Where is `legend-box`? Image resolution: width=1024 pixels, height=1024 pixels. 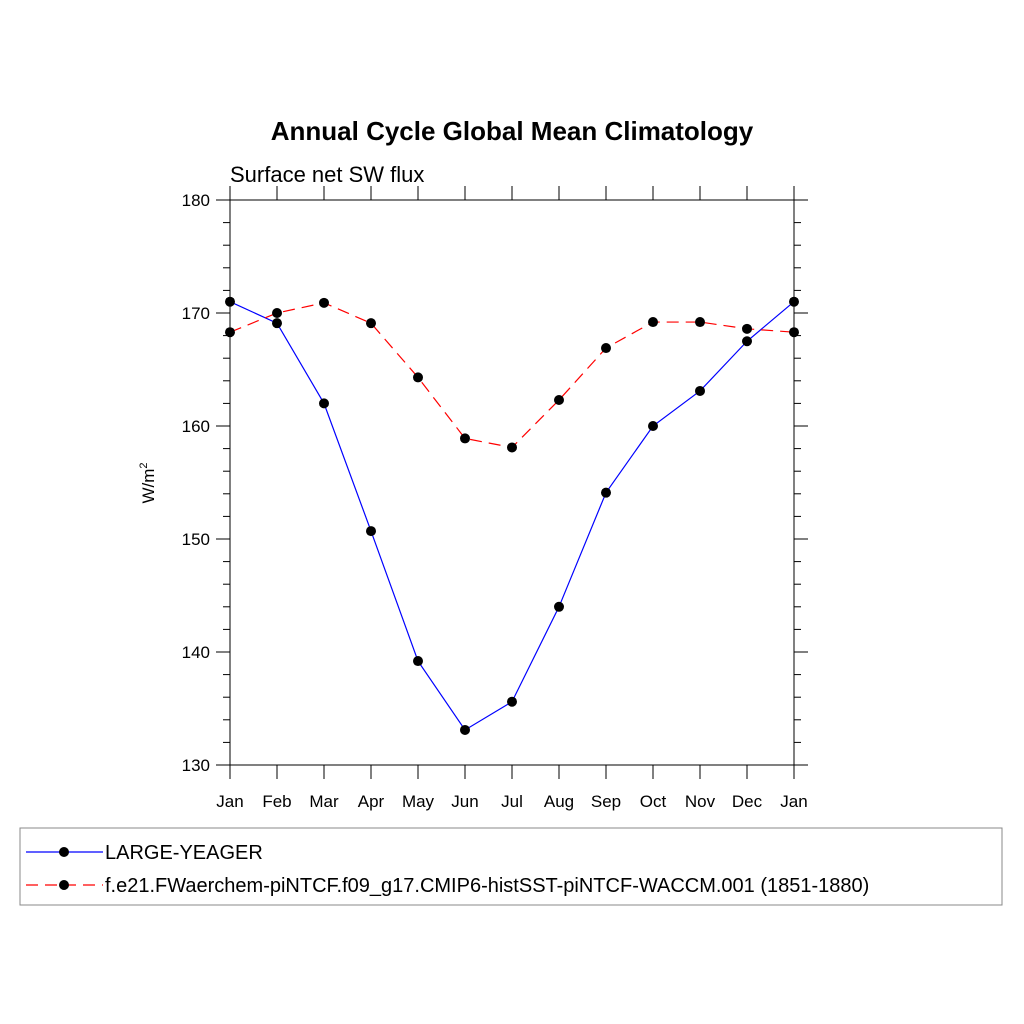
legend-box is located at coordinates (511, 866).